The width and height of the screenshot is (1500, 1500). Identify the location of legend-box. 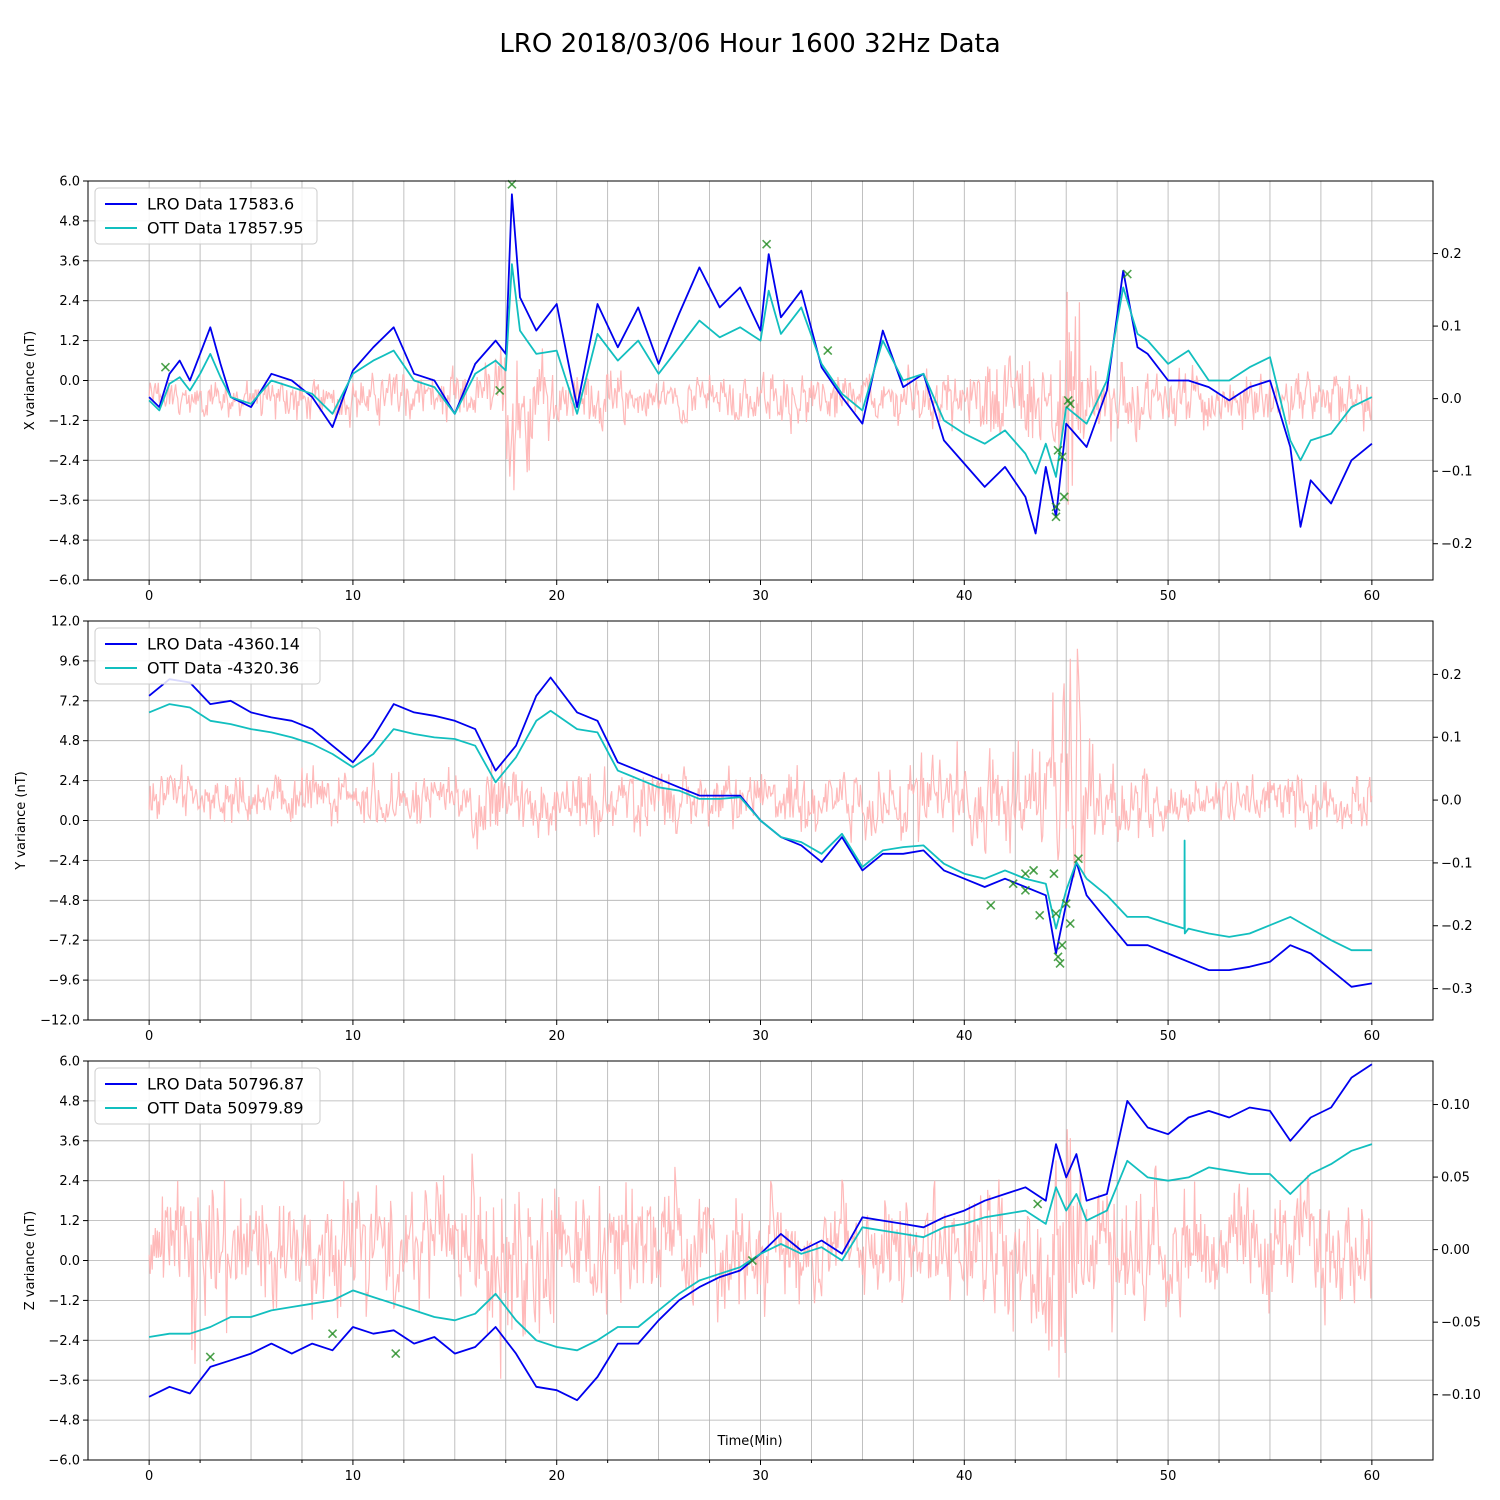
(207, 656).